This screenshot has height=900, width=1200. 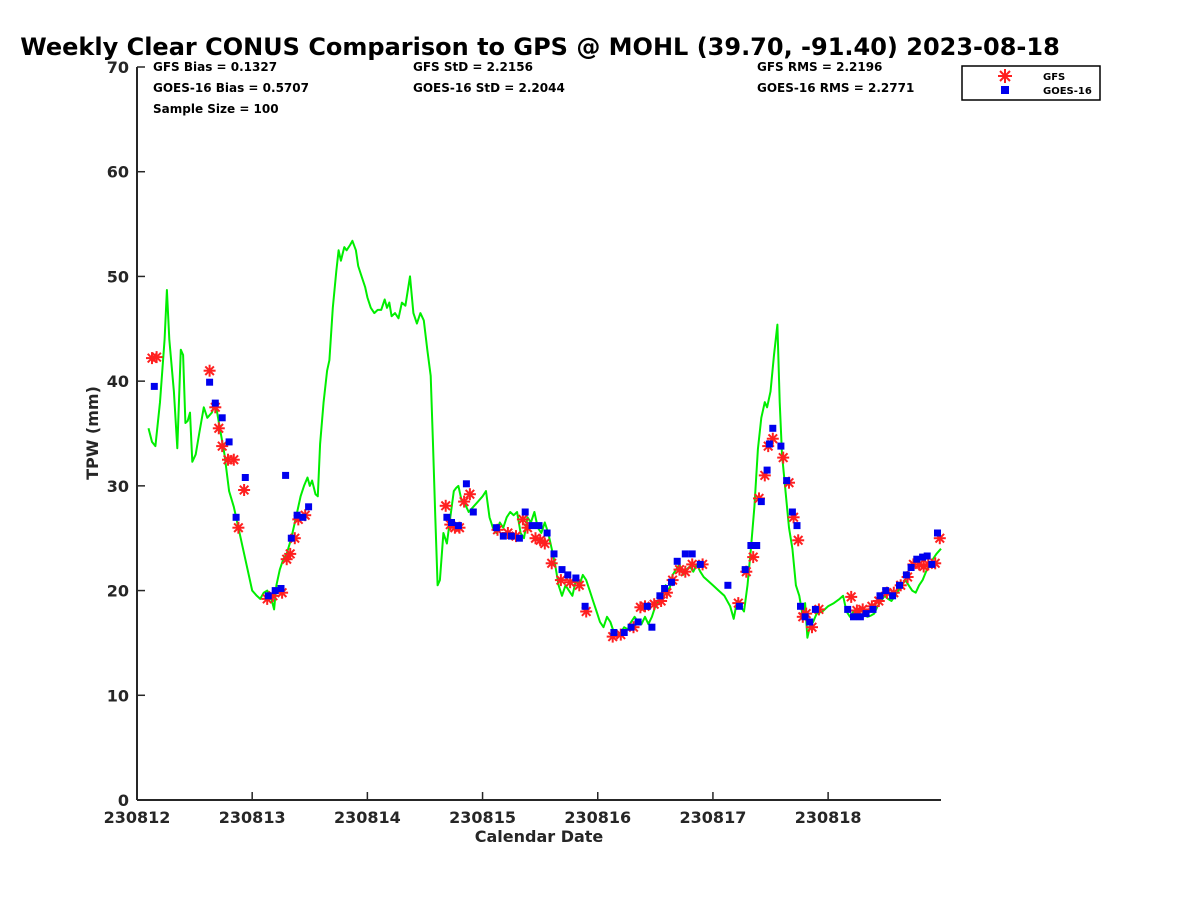 I want to click on gfs-rms-stat: GFS RMS = 2.2196, so click(x=819, y=67).